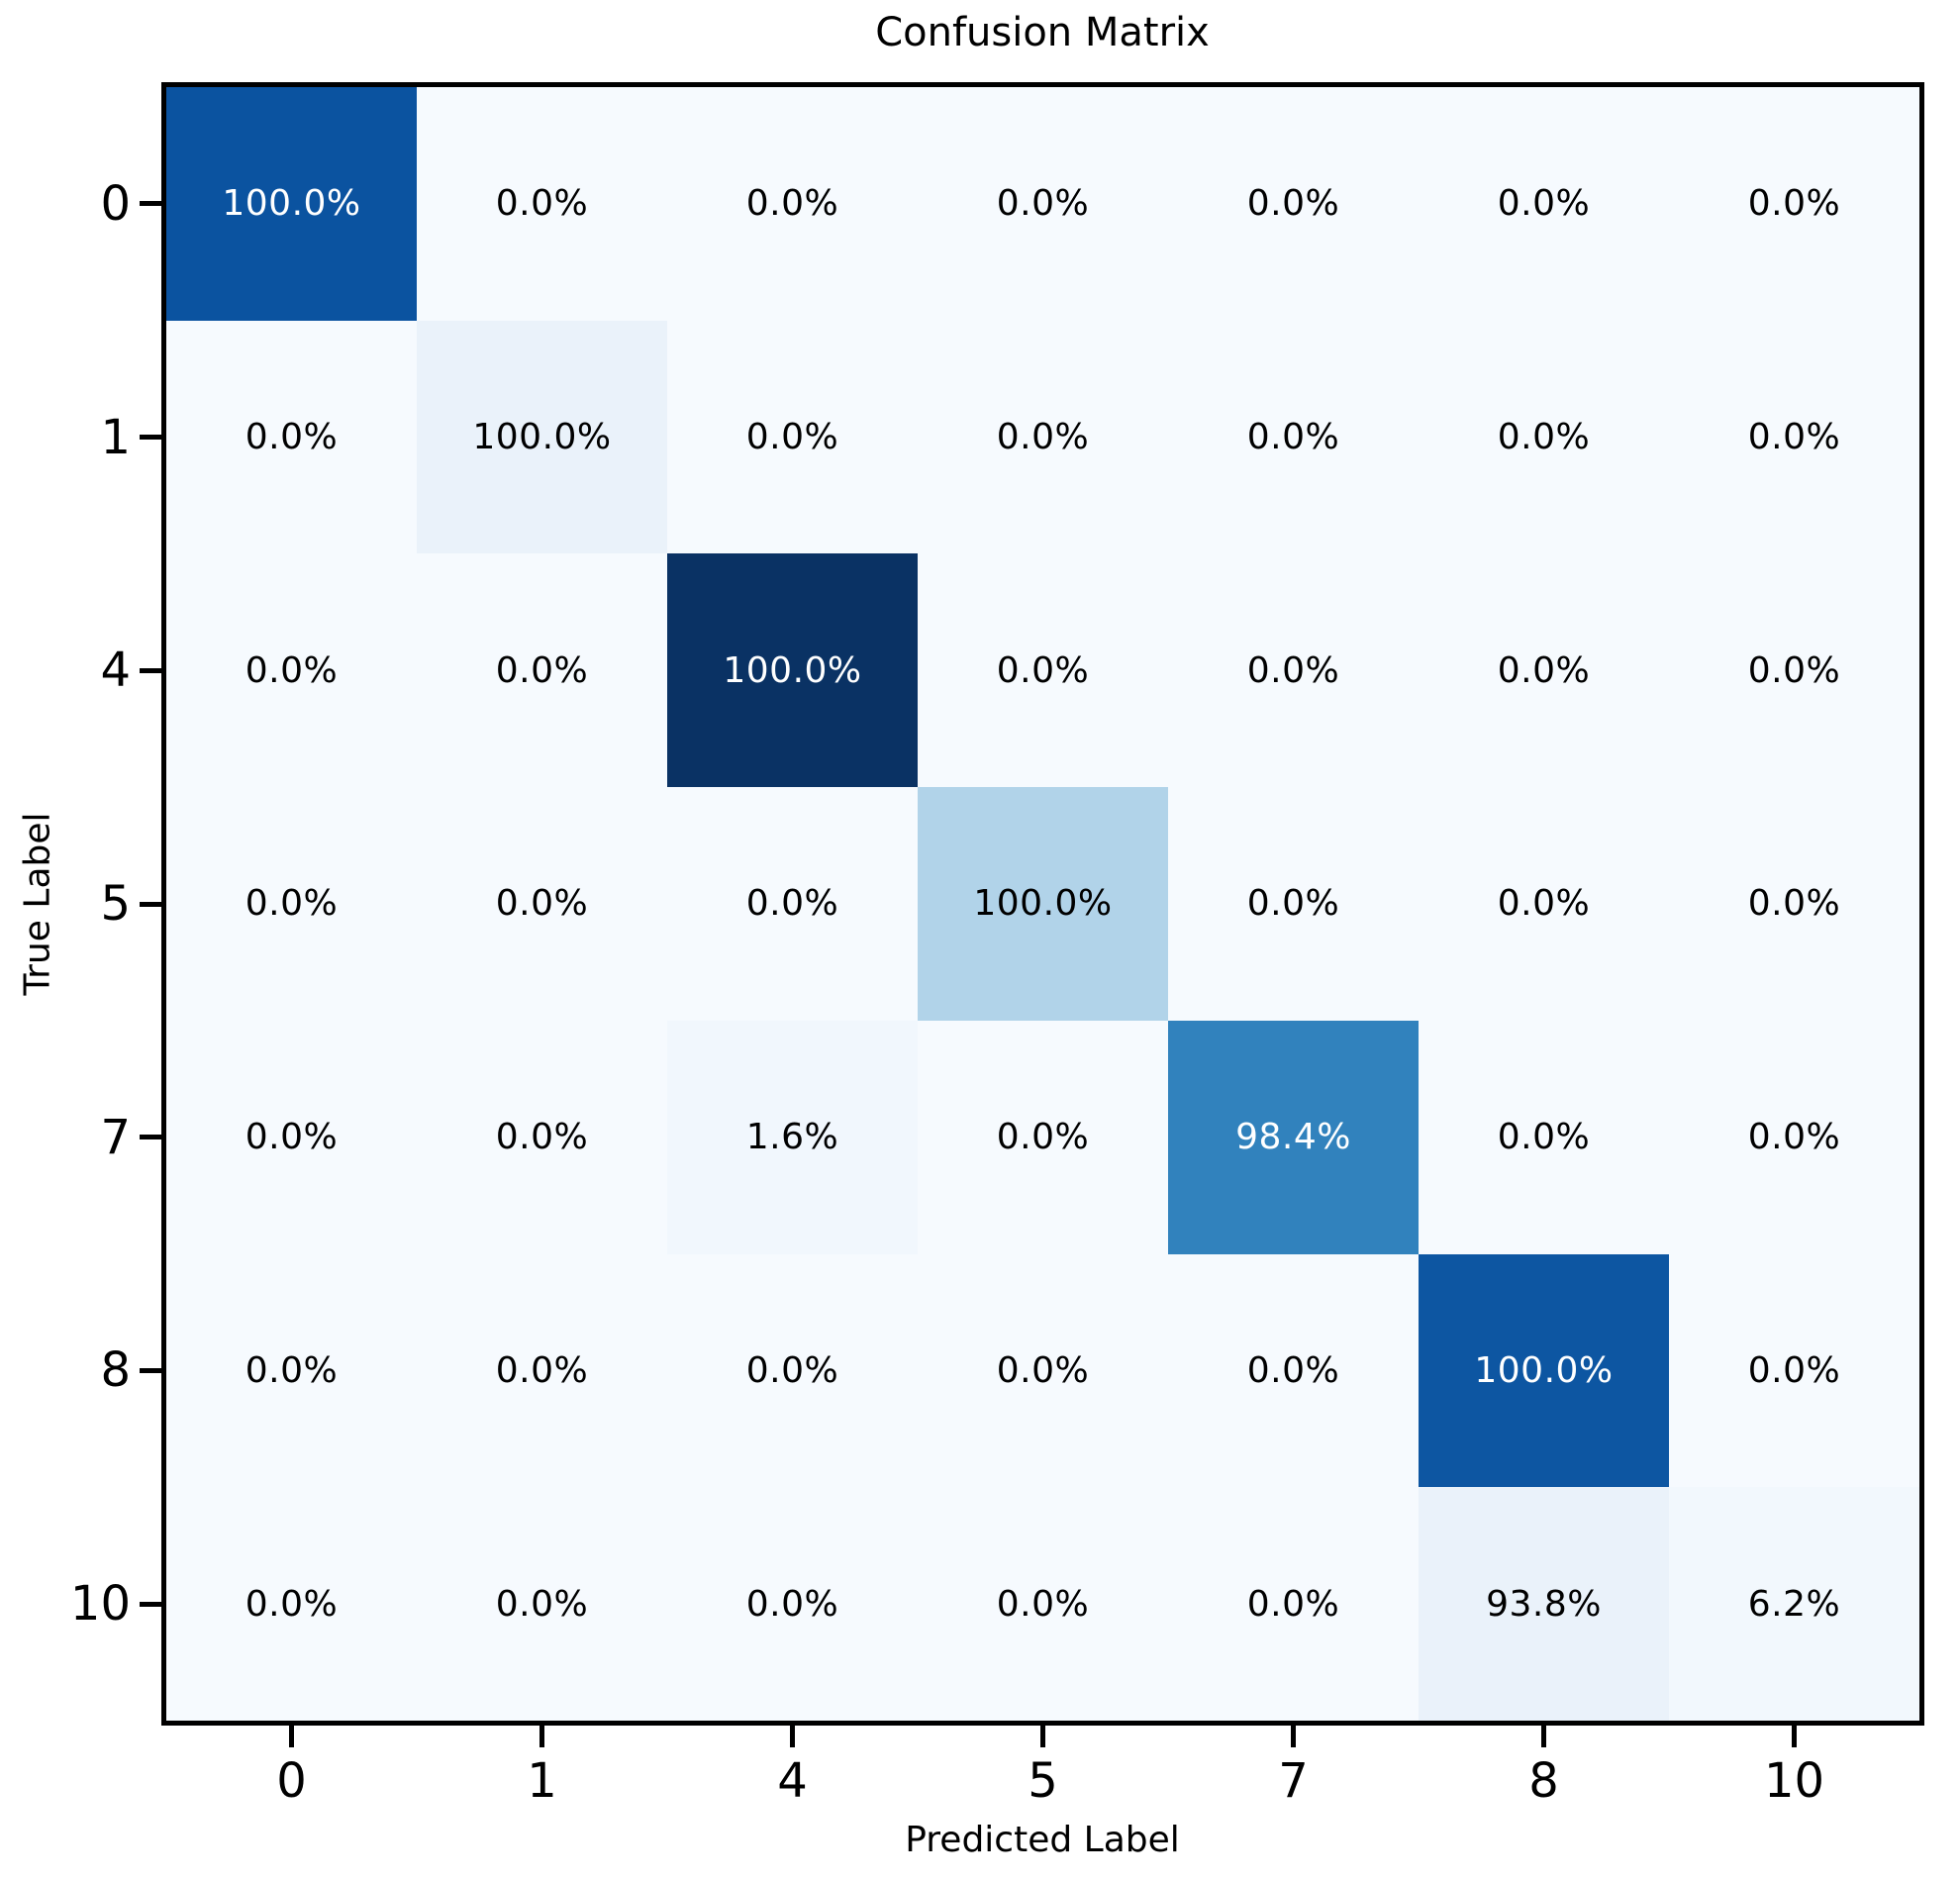  What do you see at coordinates (115, 904) in the screenshot?
I see `y-tick-label: 5` at bounding box center [115, 904].